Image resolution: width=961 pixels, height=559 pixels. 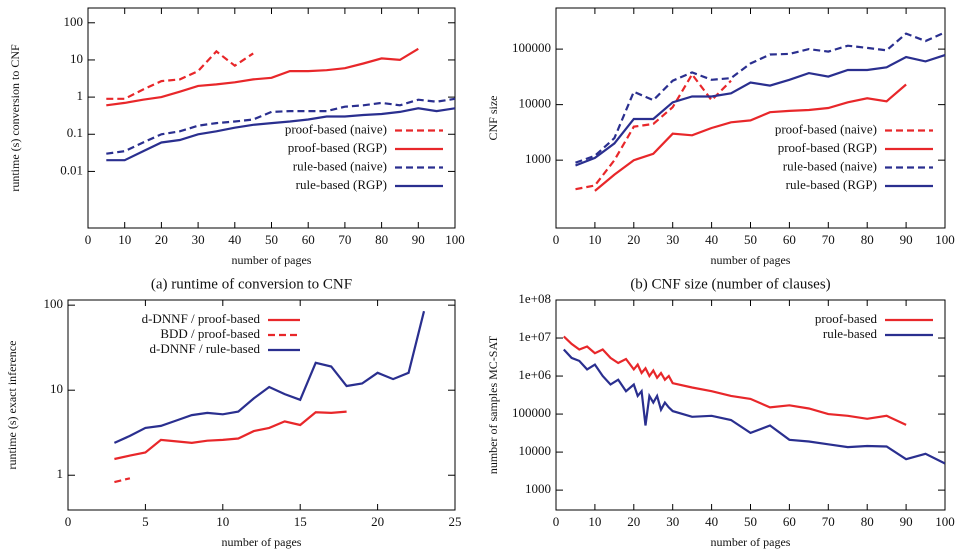 I want to click on legend-label: d-DNNF / proof-based, so click(x=201, y=318).